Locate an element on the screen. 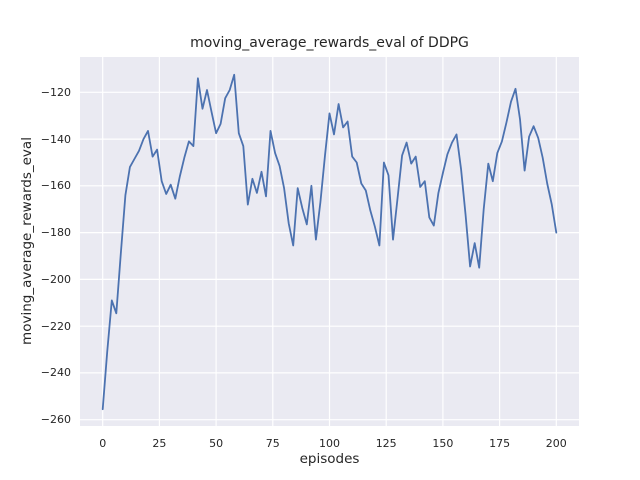 This screenshot has width=640, height=480. x-tick-label: 25 is located at coordinates (159, 443).